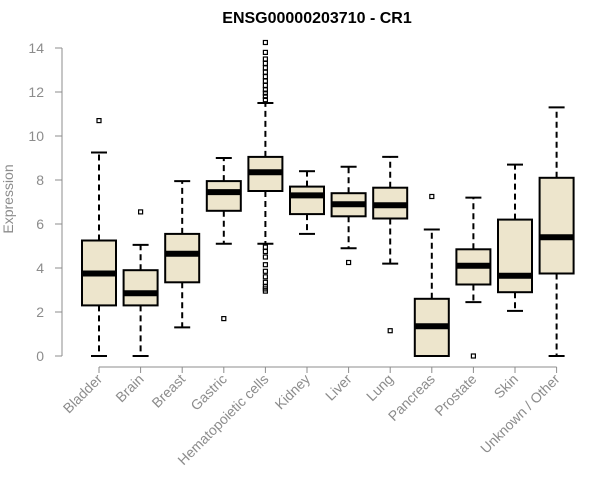  I want to click on x-tick-label: Prostate, so click(455, 395).